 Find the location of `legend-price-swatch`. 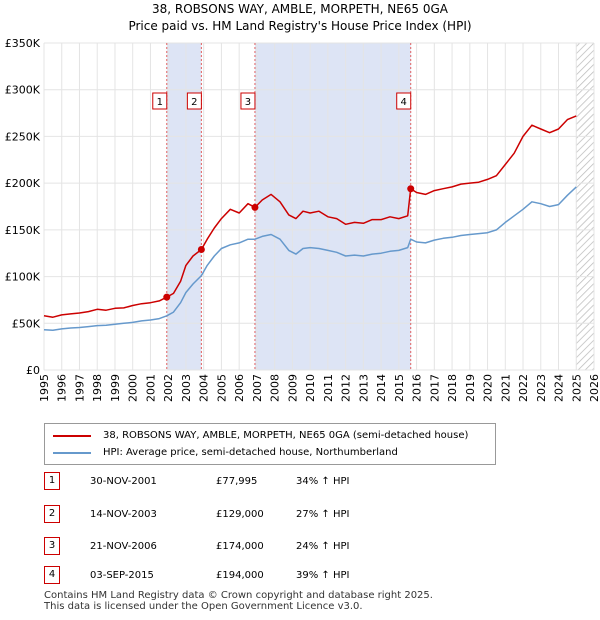

legend-price-swatch is located at coordinates (72, 435).